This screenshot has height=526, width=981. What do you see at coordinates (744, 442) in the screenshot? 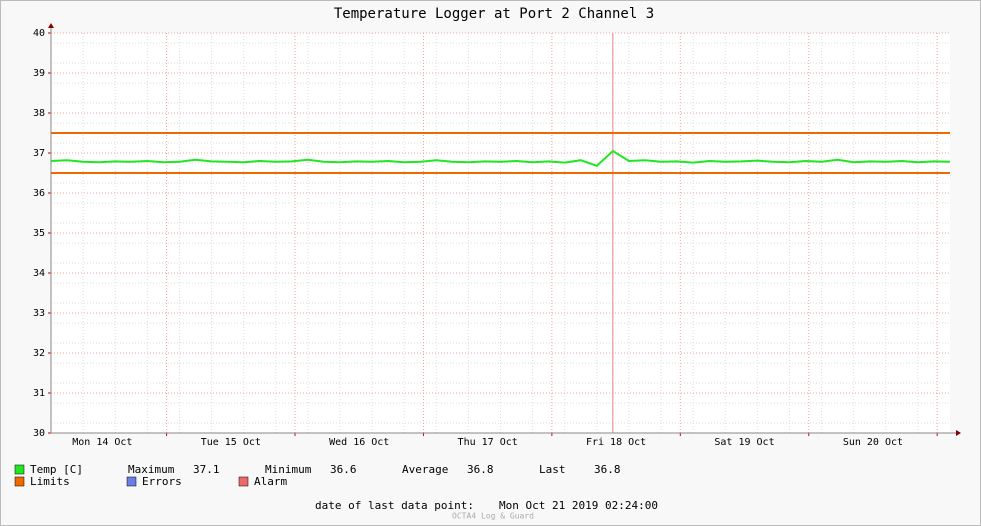
I see `x-tick-label: Sat 19 Oct` at bounding box center [744, 442].